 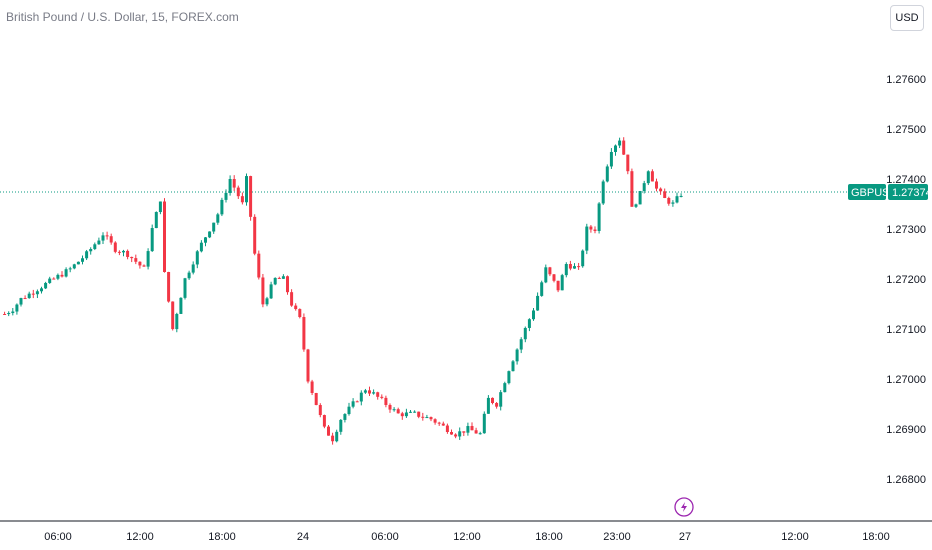 I want to click on y-tick-label: 1.26900, so click(x=906, y=430).